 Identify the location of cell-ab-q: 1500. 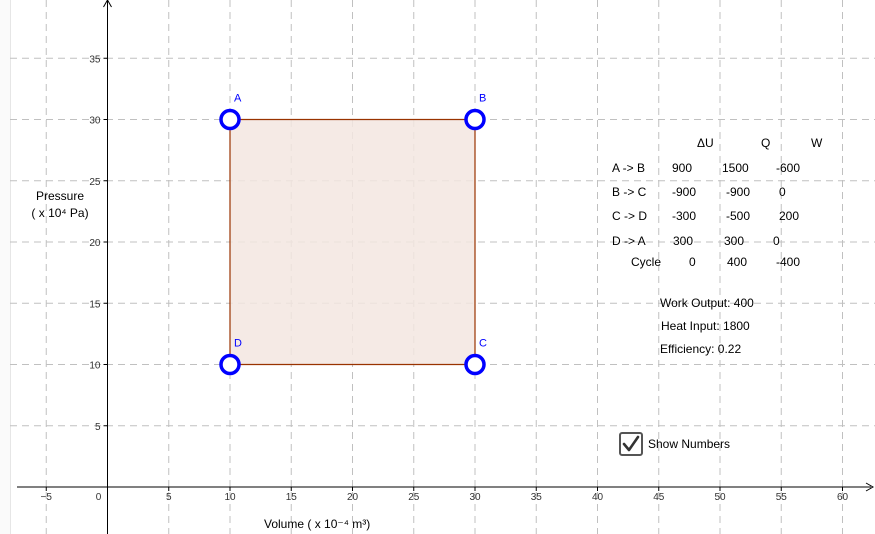
(735, 168).